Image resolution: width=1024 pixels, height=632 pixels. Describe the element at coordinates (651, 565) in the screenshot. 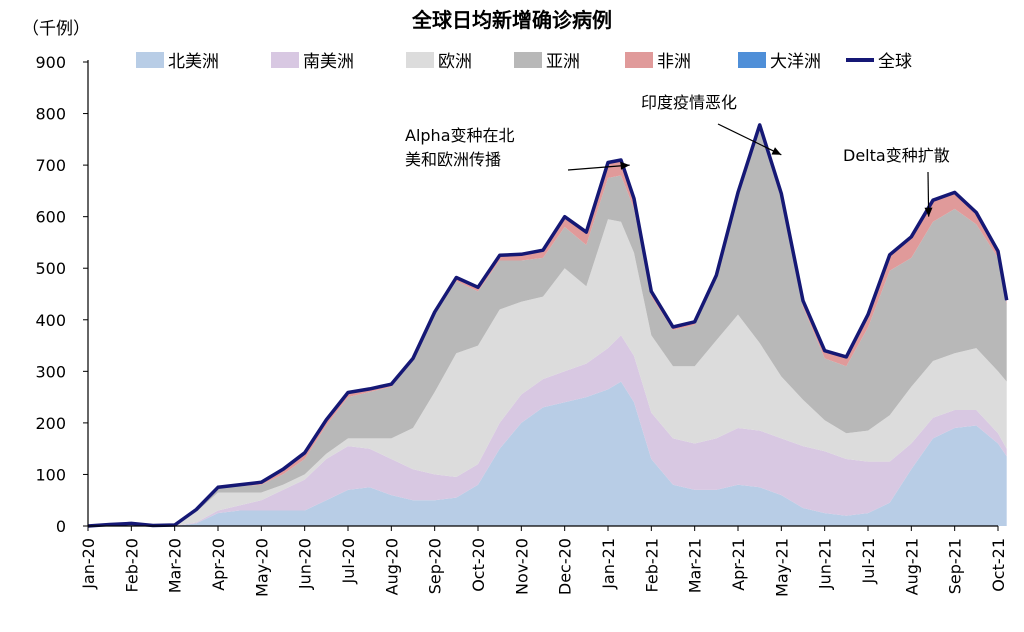

I see `x-tick-label-13: Feb-21` at that location.